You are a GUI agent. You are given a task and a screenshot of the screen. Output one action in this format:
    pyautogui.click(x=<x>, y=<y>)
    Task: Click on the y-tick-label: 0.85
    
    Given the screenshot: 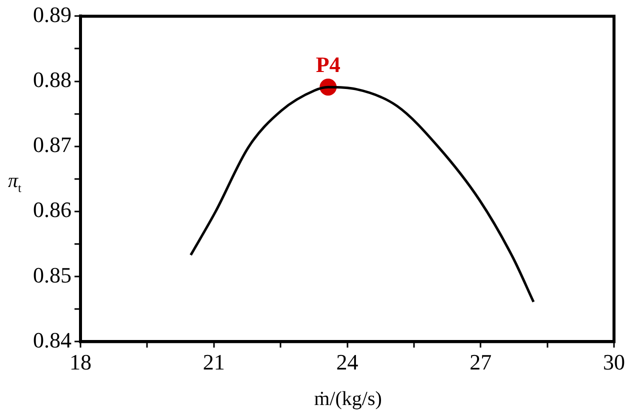 What is the action you would take?
    pyautogui.click(x=52, y=275)
    